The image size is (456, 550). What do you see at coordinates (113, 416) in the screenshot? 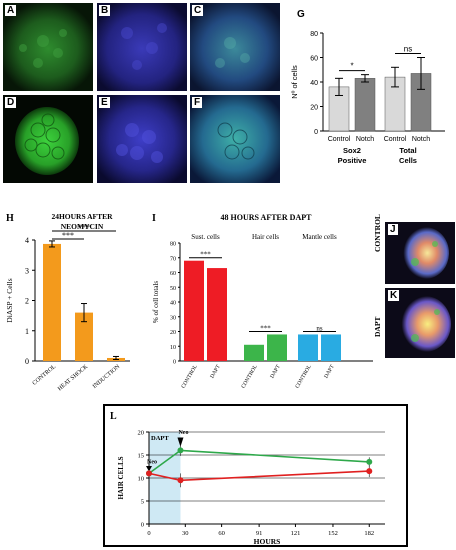
I see `panel-label-l: L` at bounding box center [113, 416].